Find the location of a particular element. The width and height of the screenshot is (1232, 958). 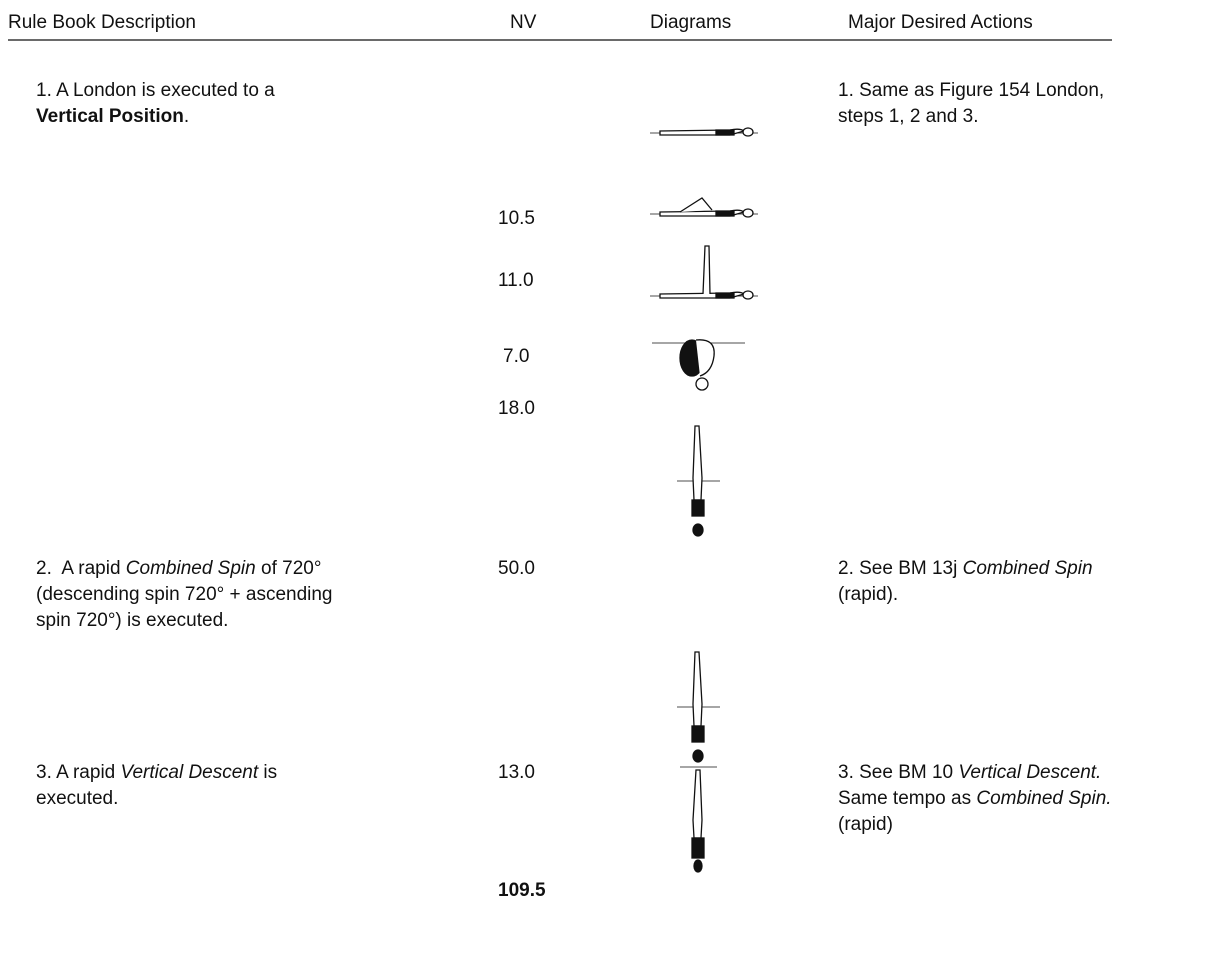

description: 3. A rapid Vertical Descent is executed. is located at coordinates (156, 786).